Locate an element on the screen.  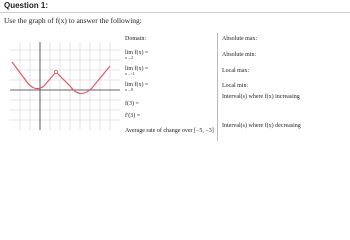
item-text: Domain: is located at coordinates (135, 39).